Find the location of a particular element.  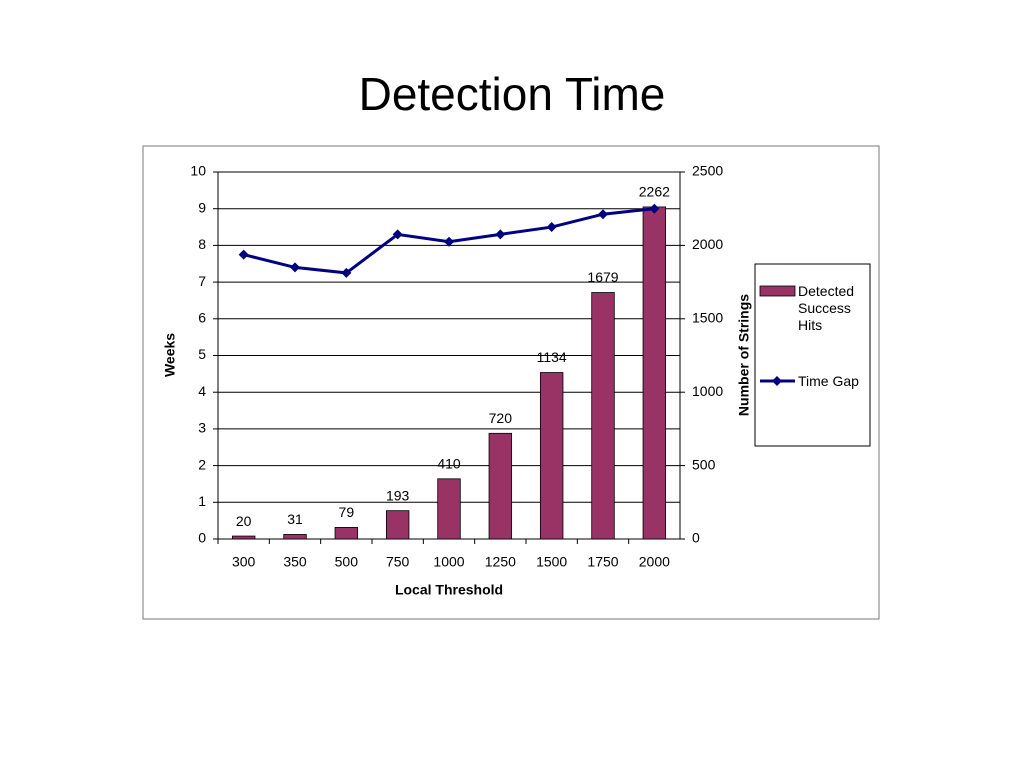

legend-label: Detected Success Hits is located at coordinates (826, 308).